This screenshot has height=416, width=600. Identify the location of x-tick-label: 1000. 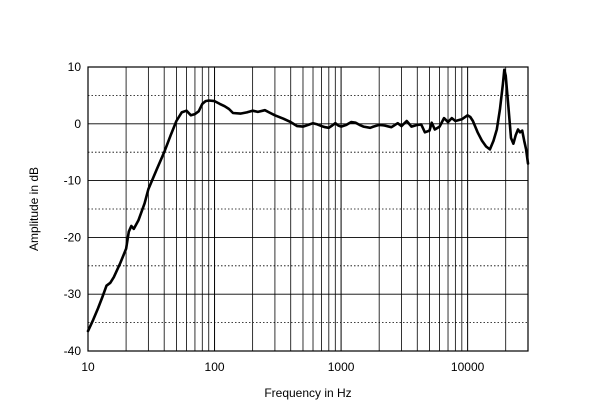
(341, 367).